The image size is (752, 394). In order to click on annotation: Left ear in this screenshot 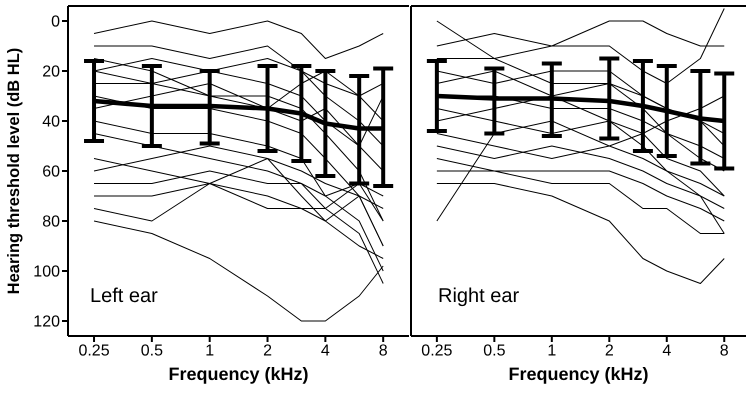, I will do `click(124, 296)`.